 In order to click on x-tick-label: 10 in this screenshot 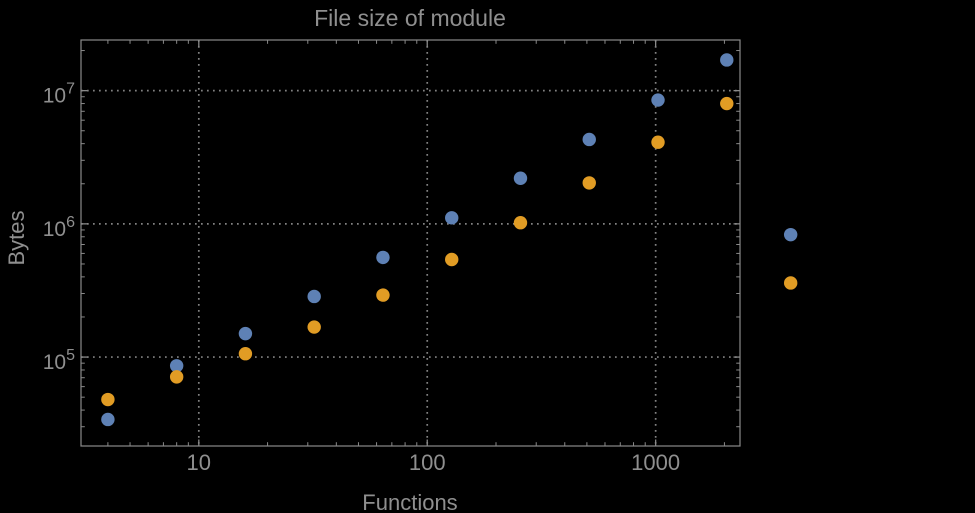, I will do `click(199, 462)`.